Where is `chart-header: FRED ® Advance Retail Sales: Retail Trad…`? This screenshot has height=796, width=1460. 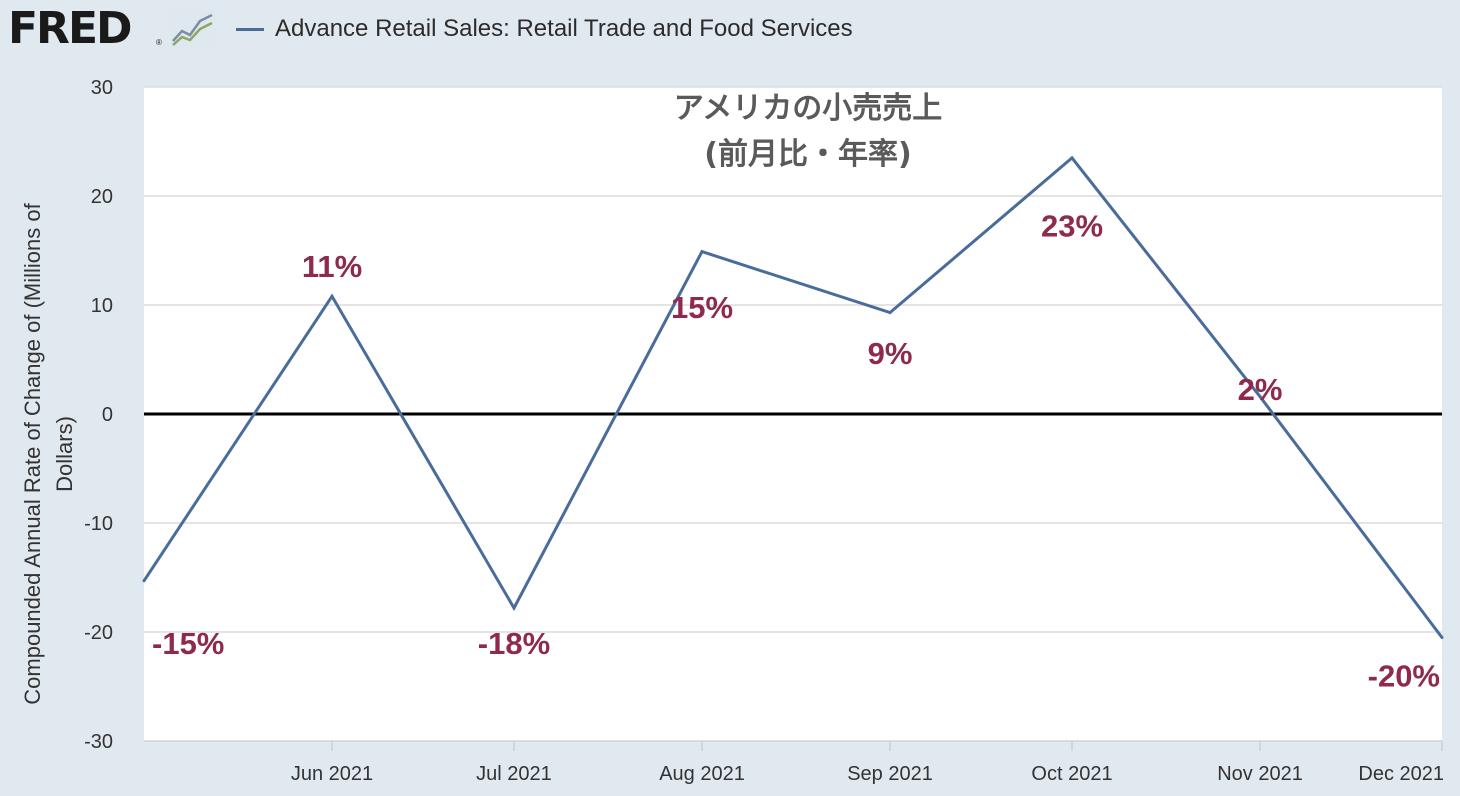 chart-header: FRED ® Advance Retail Sales: Retail Trad… is located at coordinates (730, 31).